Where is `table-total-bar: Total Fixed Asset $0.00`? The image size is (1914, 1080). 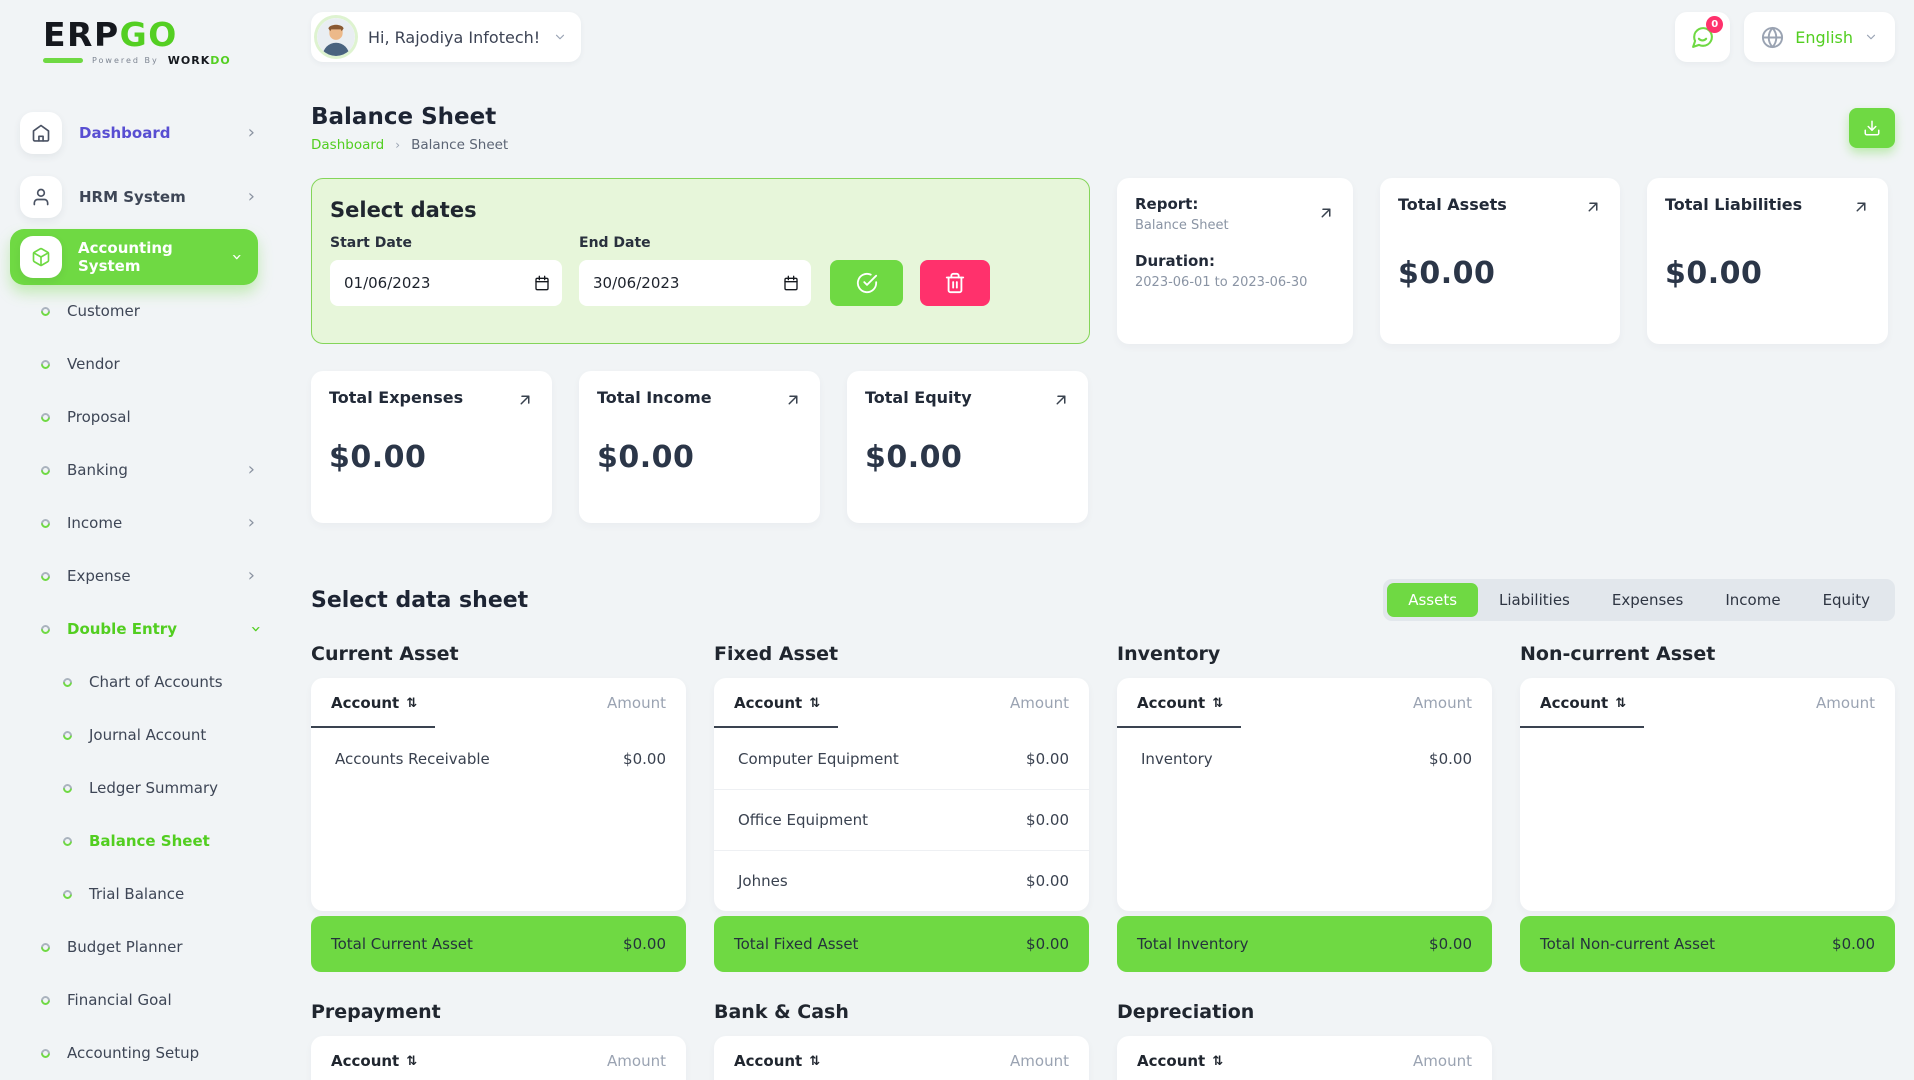
table-total-bar: Total Fixed Asset $0.00 is located at coordinates (901, 944).